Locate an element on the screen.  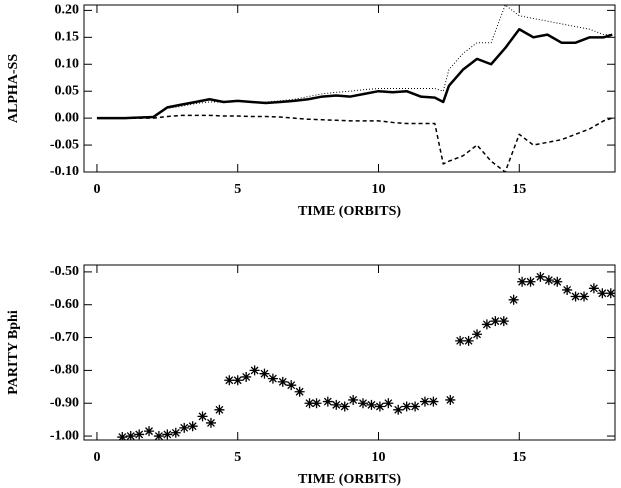
y-axis-label: PARITY Bphi is located at coordinates (13, 352).